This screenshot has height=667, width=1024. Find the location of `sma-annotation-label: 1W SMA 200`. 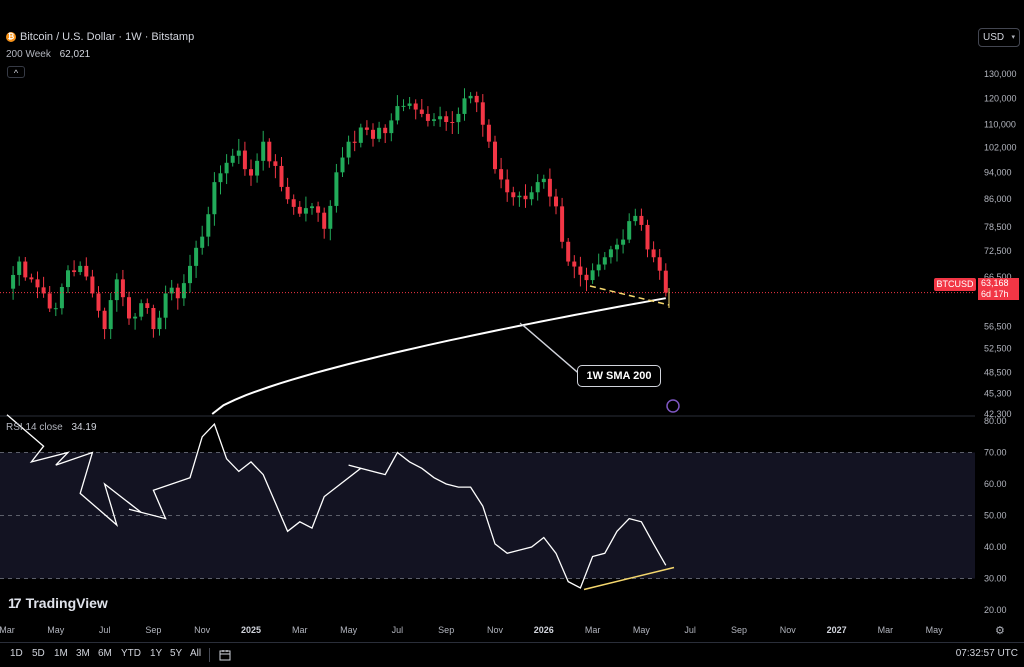

sma-annotation-label: 1W SMA 200 is located at coordinates (619, 376).